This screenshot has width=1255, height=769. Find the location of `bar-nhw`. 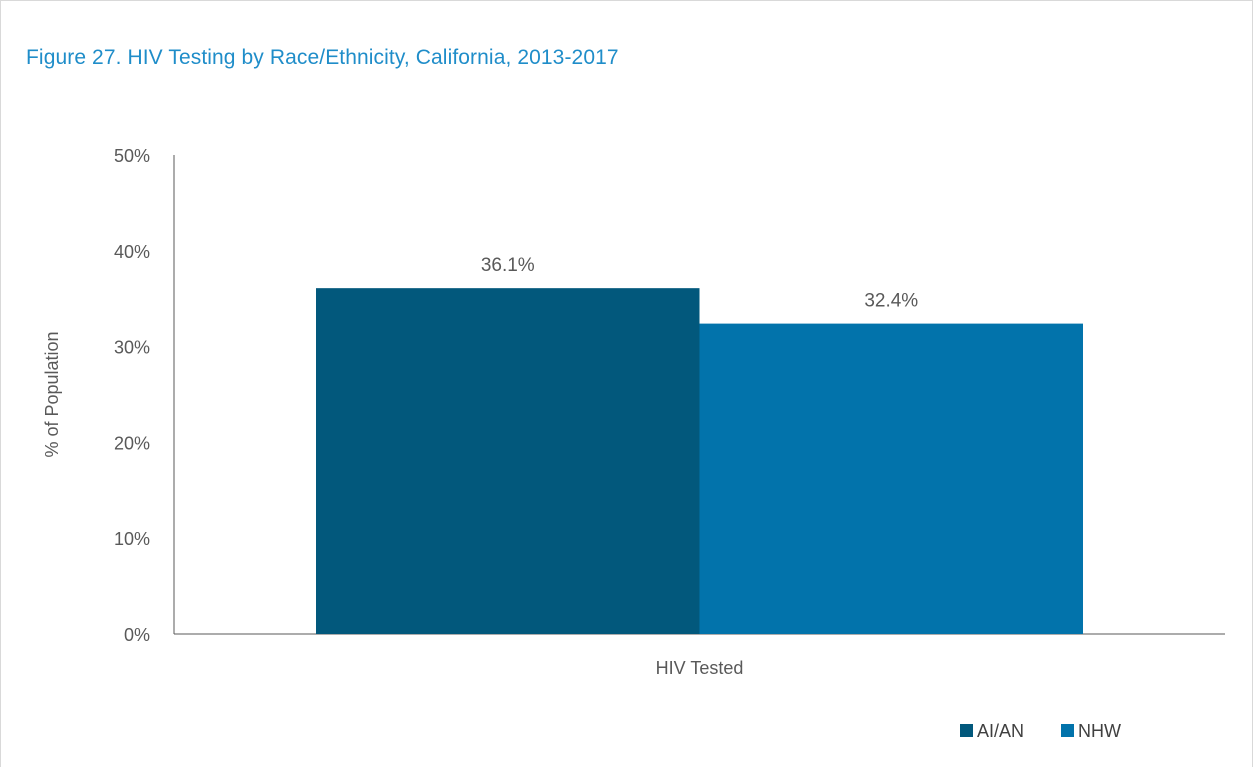

bar-nhw is located at coordinates (891, 478).